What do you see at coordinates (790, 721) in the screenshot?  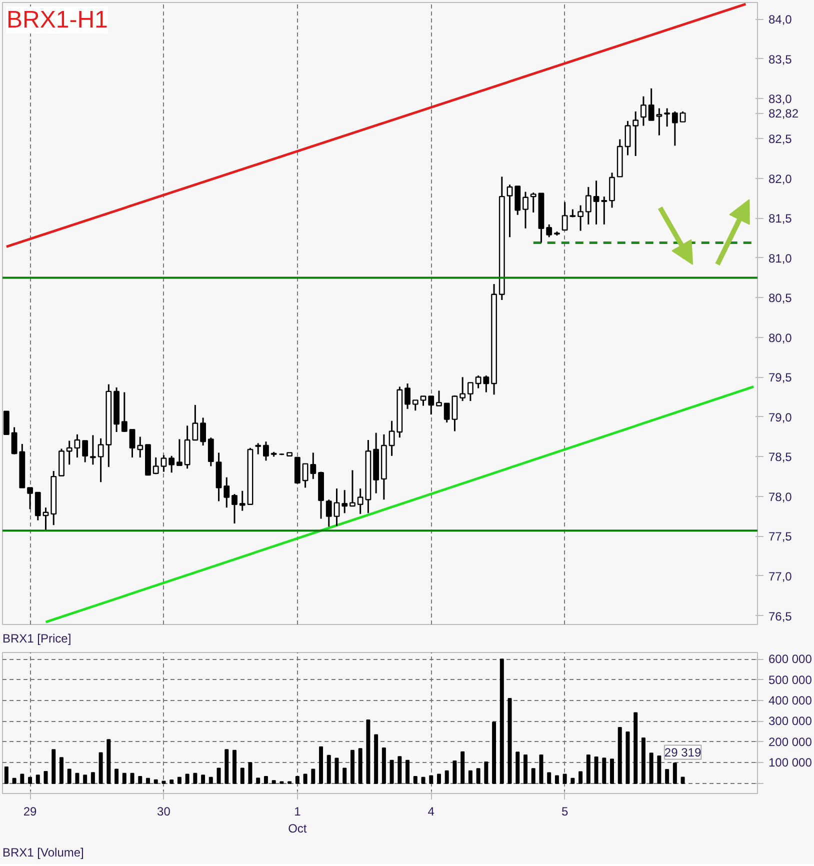 I see `y-tick-label: 300 000` at bounding box center [790, 721].